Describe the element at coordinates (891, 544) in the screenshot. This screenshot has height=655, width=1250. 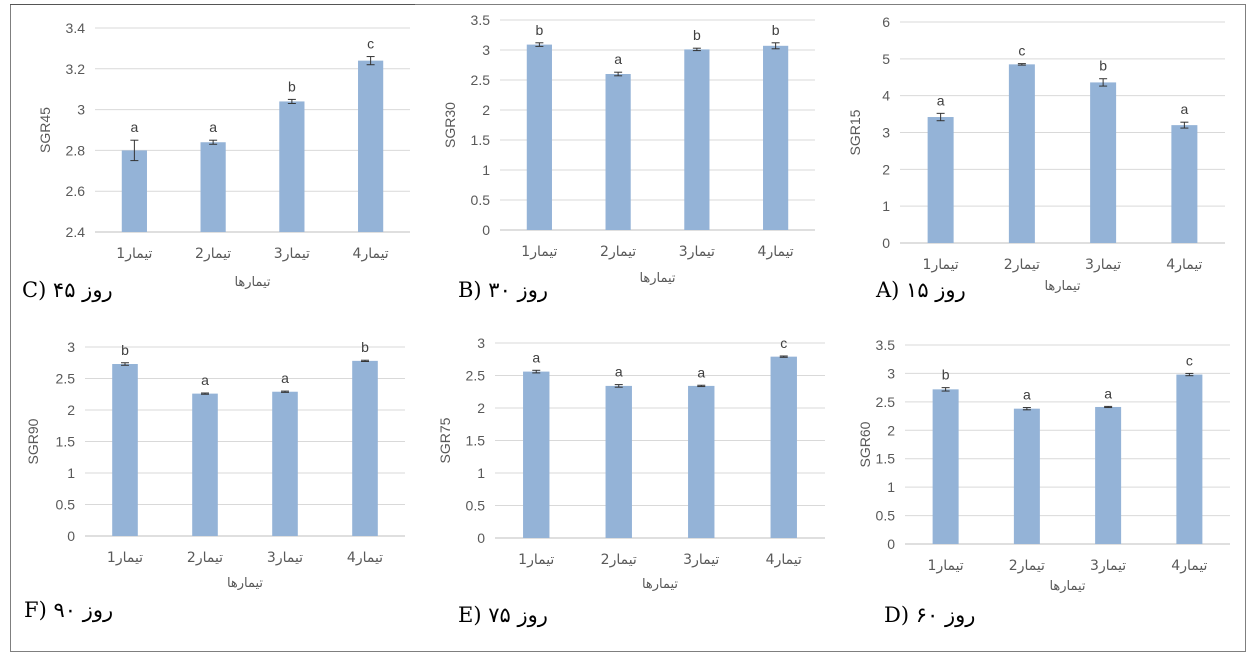
I see `ytick-label-d-0: 0` at that location.